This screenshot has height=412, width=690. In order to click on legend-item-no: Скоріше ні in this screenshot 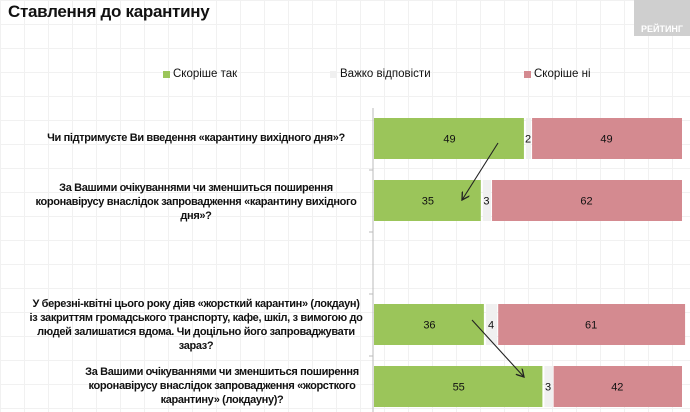, I will do `click(557, 74)`.